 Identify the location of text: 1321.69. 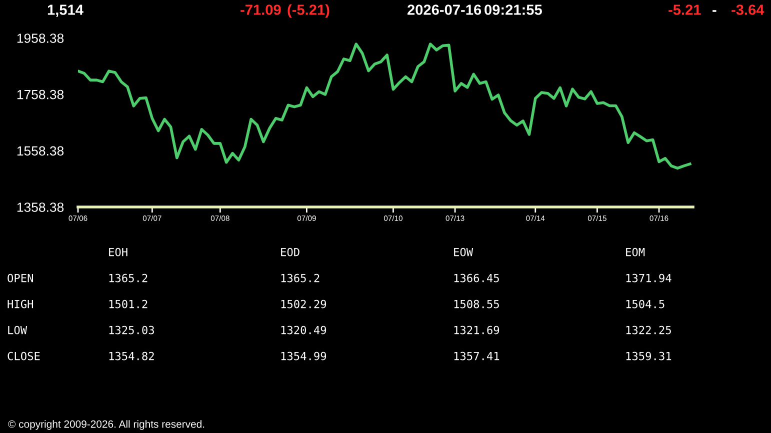
(477, 330).